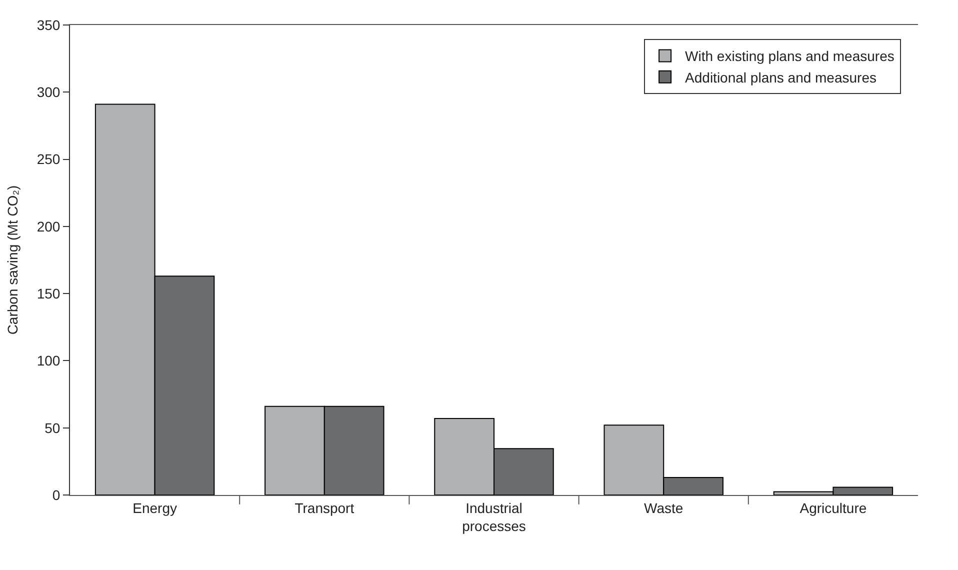 The image size is (958, 570). What do you see at coordinates (833, 508) in the screenshot?
I see `x-tick-label: Agriculture` at bounding box center [833, 508].